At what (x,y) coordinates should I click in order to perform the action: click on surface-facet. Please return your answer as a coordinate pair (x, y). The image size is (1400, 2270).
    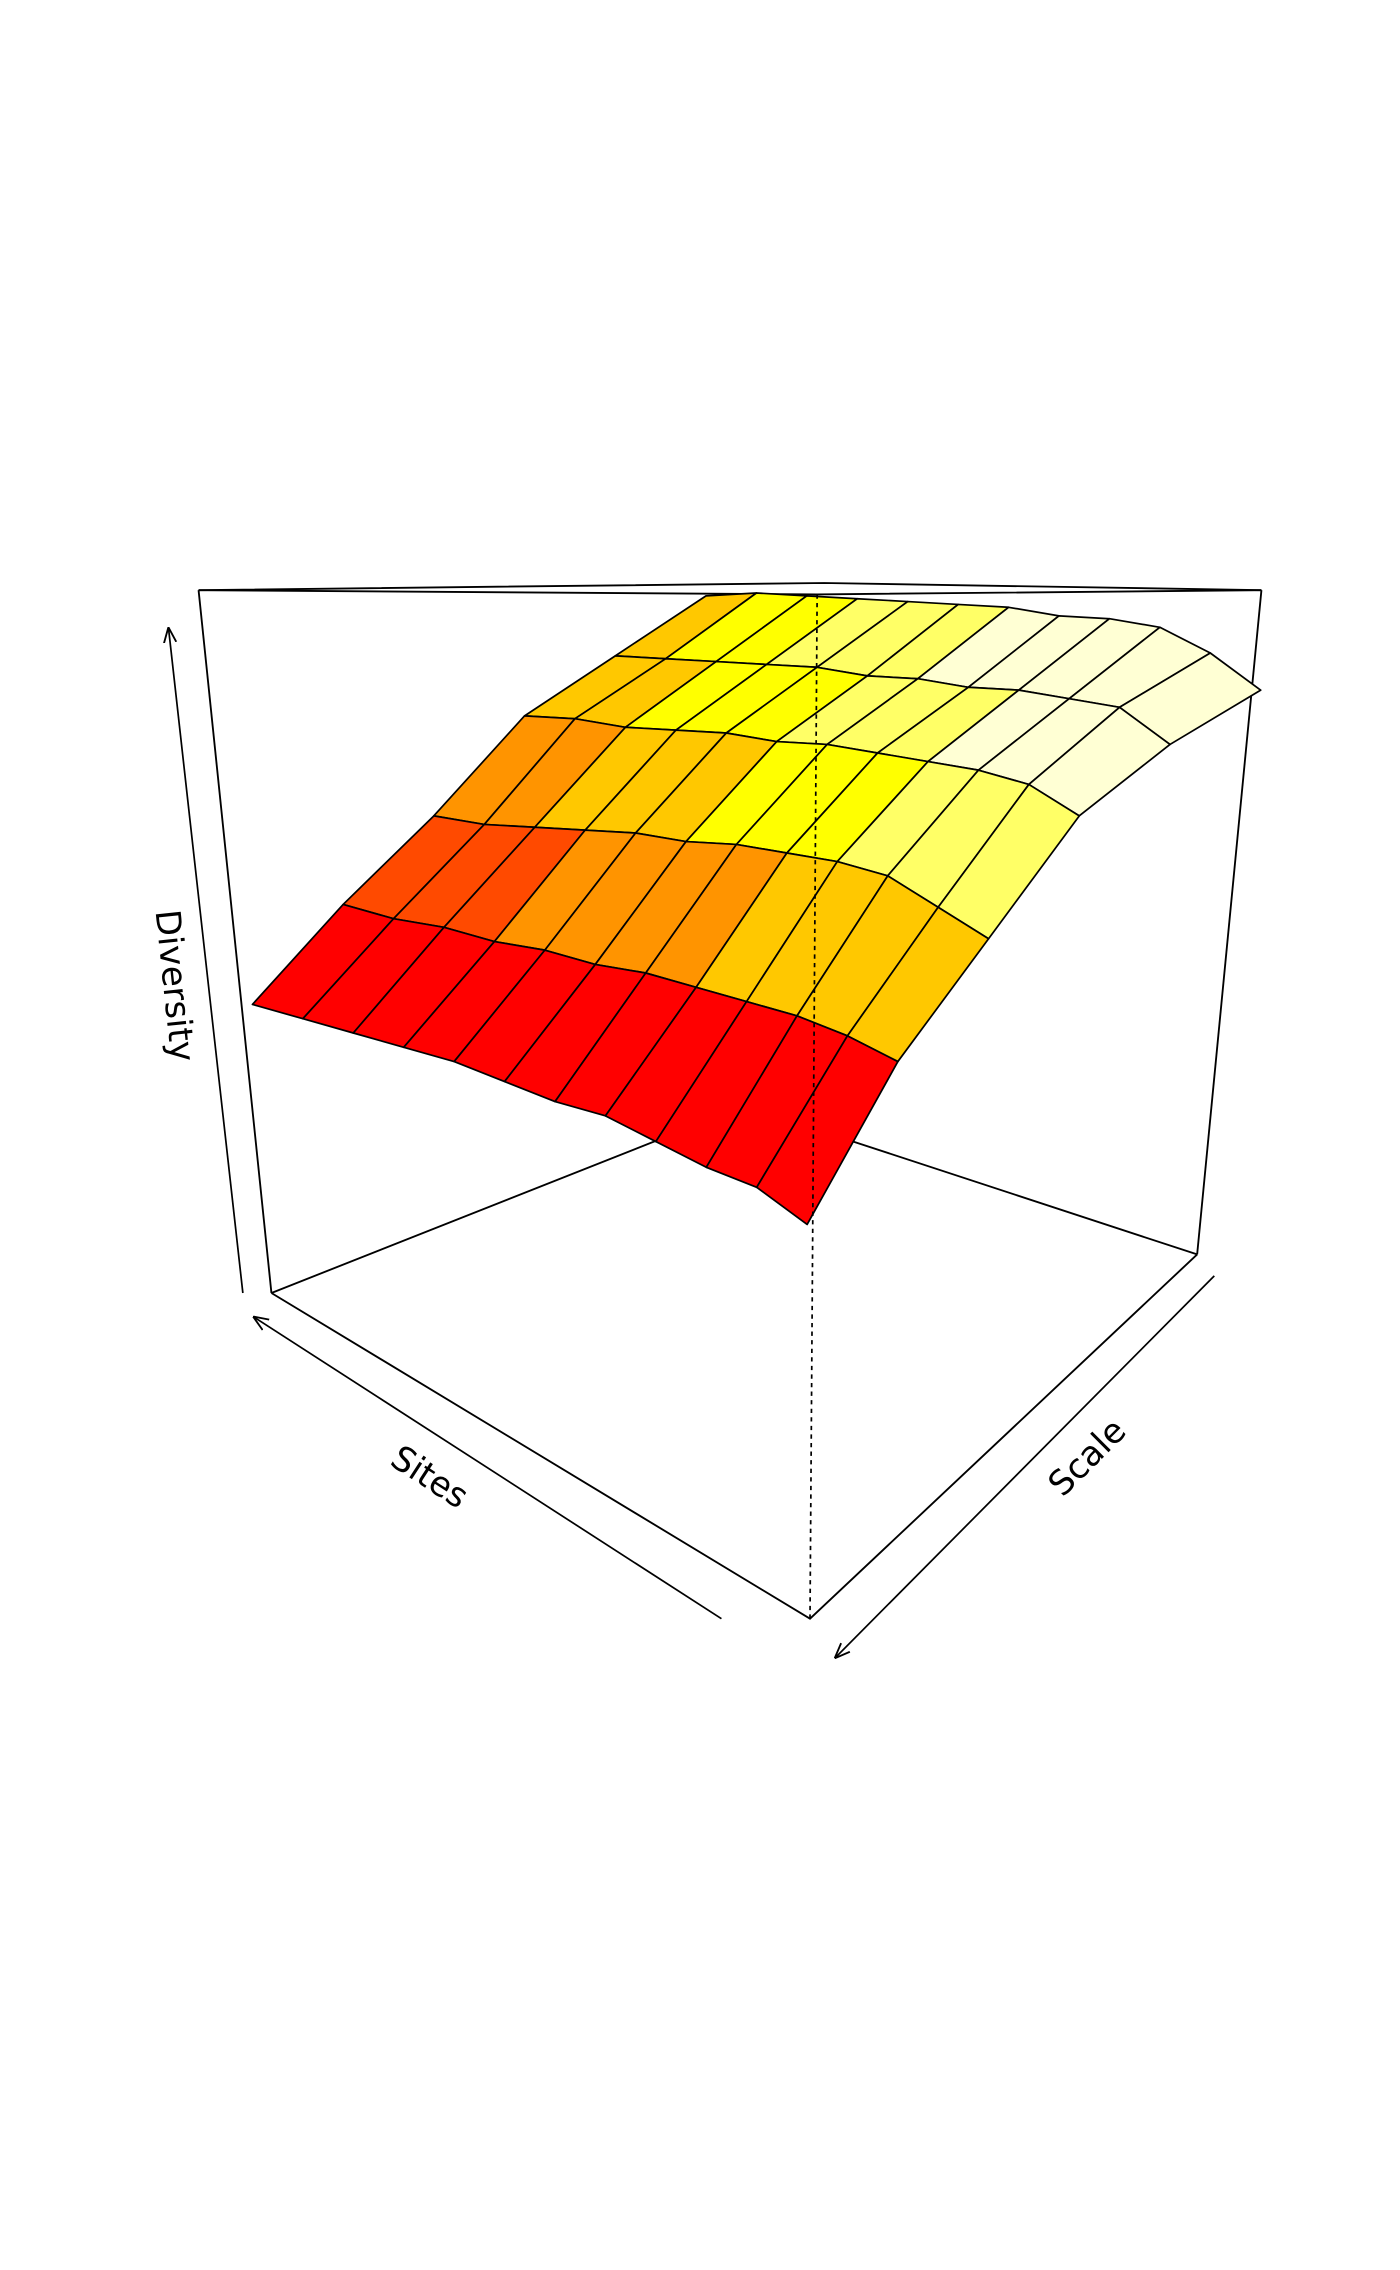
    Looking at the image, I should click on (827, 1130).